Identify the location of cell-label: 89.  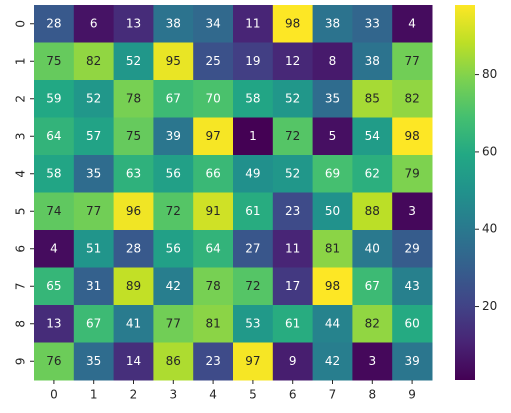
(133, 286).